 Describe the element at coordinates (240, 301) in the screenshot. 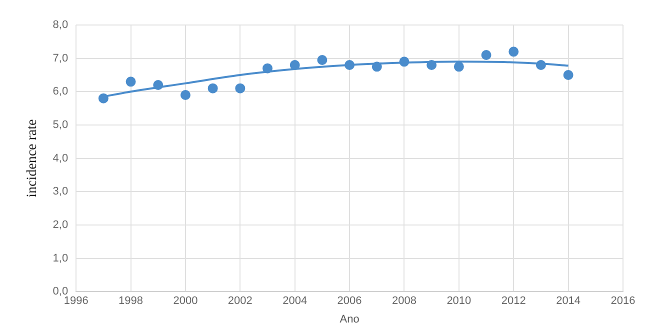

I see `x-tick-label: 2002` at that location.